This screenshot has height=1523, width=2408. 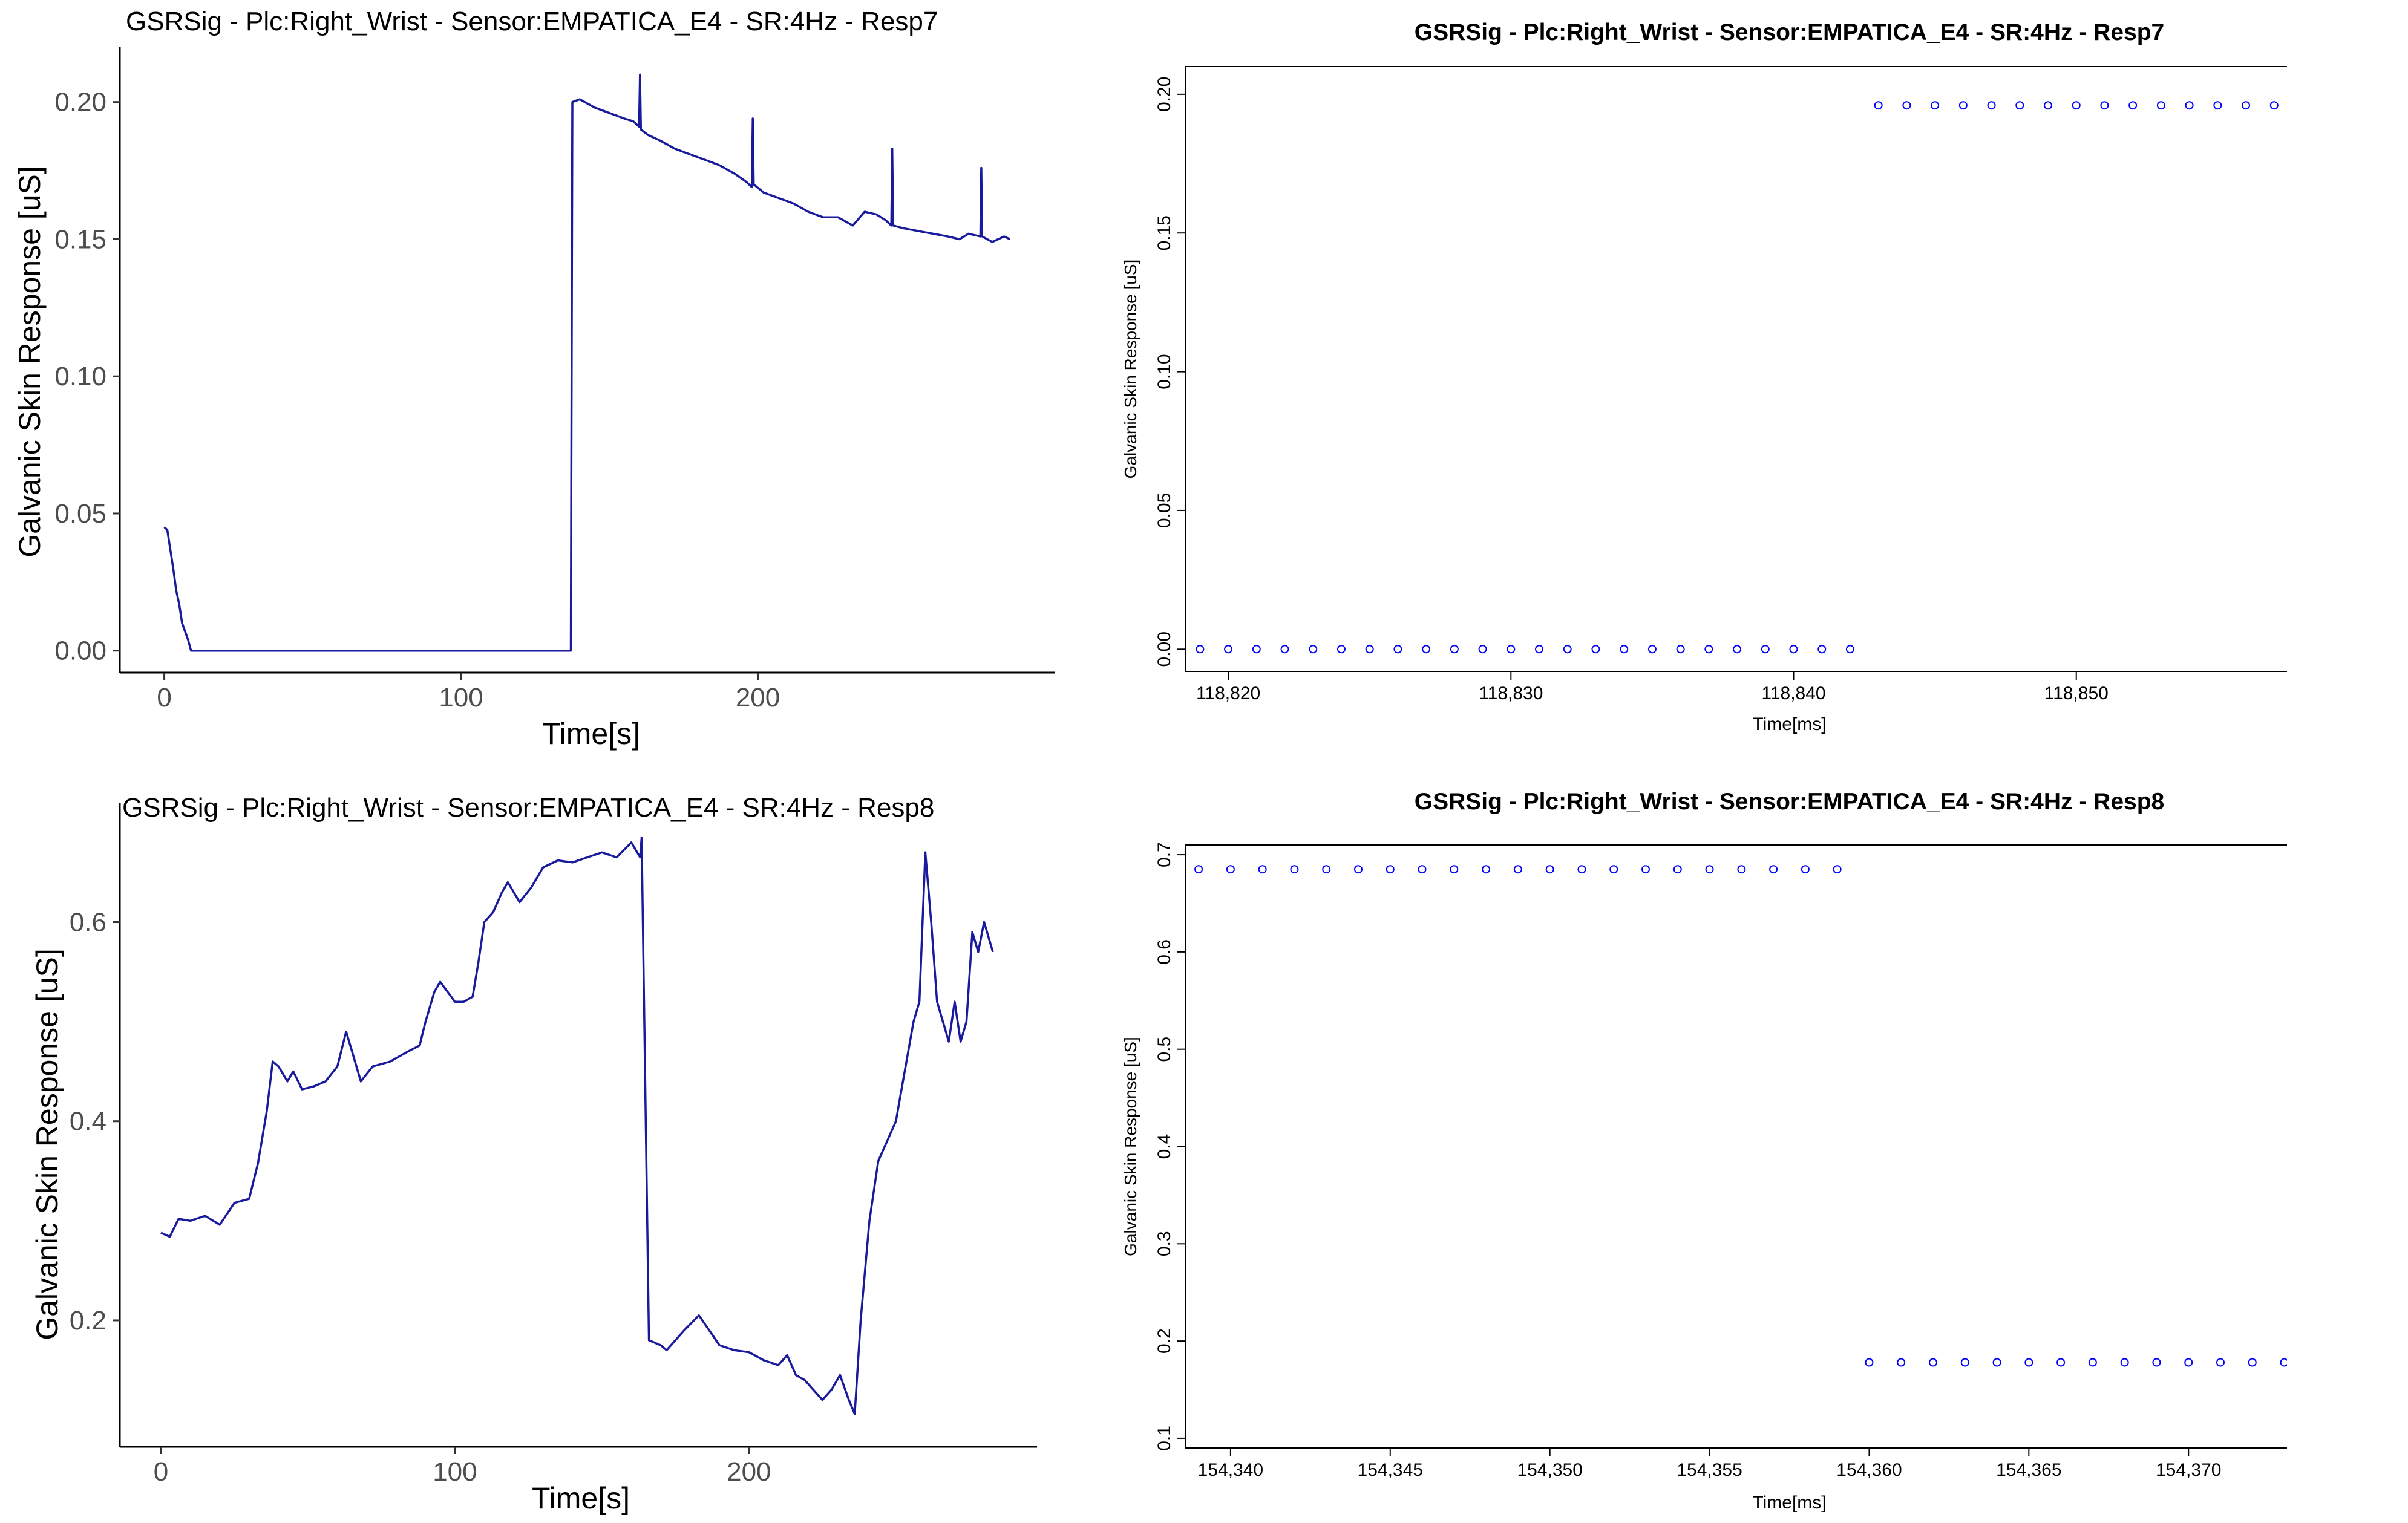 What do you see at coordinates (455, 1472) in the screenshot?
I see `x-tick-label: 100` at bounding box center [455, 1472].